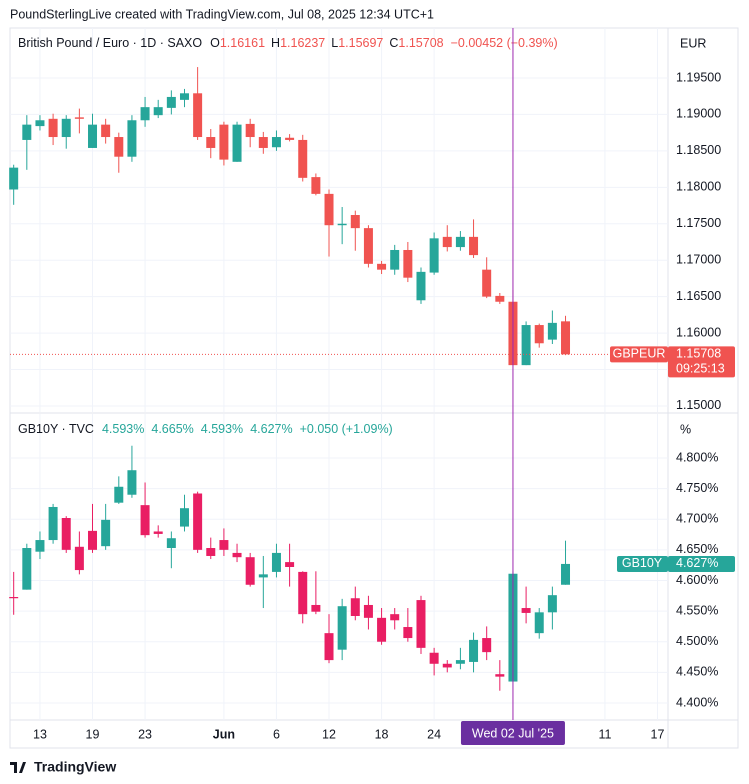 Image resolution: width=749 pixels, height=784 pixels. What do you see at coordinates (698, 259) in the screenshot?
I see `y-tick-label: 1.17000` at bounding box center [698, 259].